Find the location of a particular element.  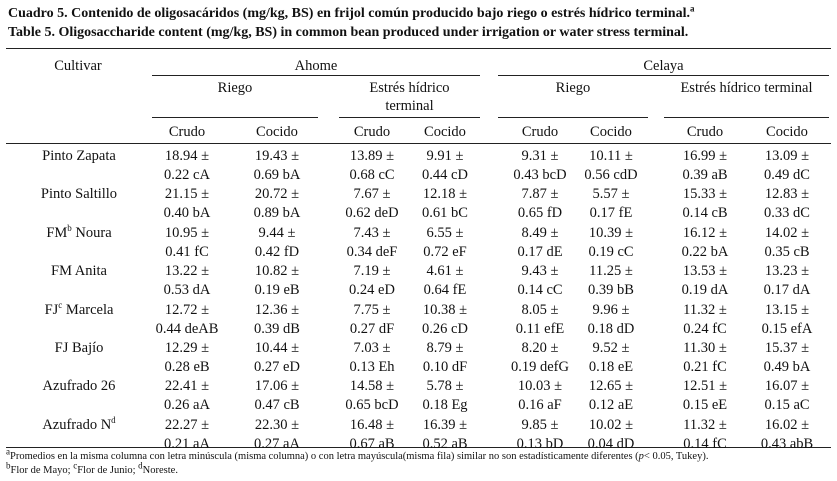

cell-mean: 10.38 ± is located at coordinates (445, 309).